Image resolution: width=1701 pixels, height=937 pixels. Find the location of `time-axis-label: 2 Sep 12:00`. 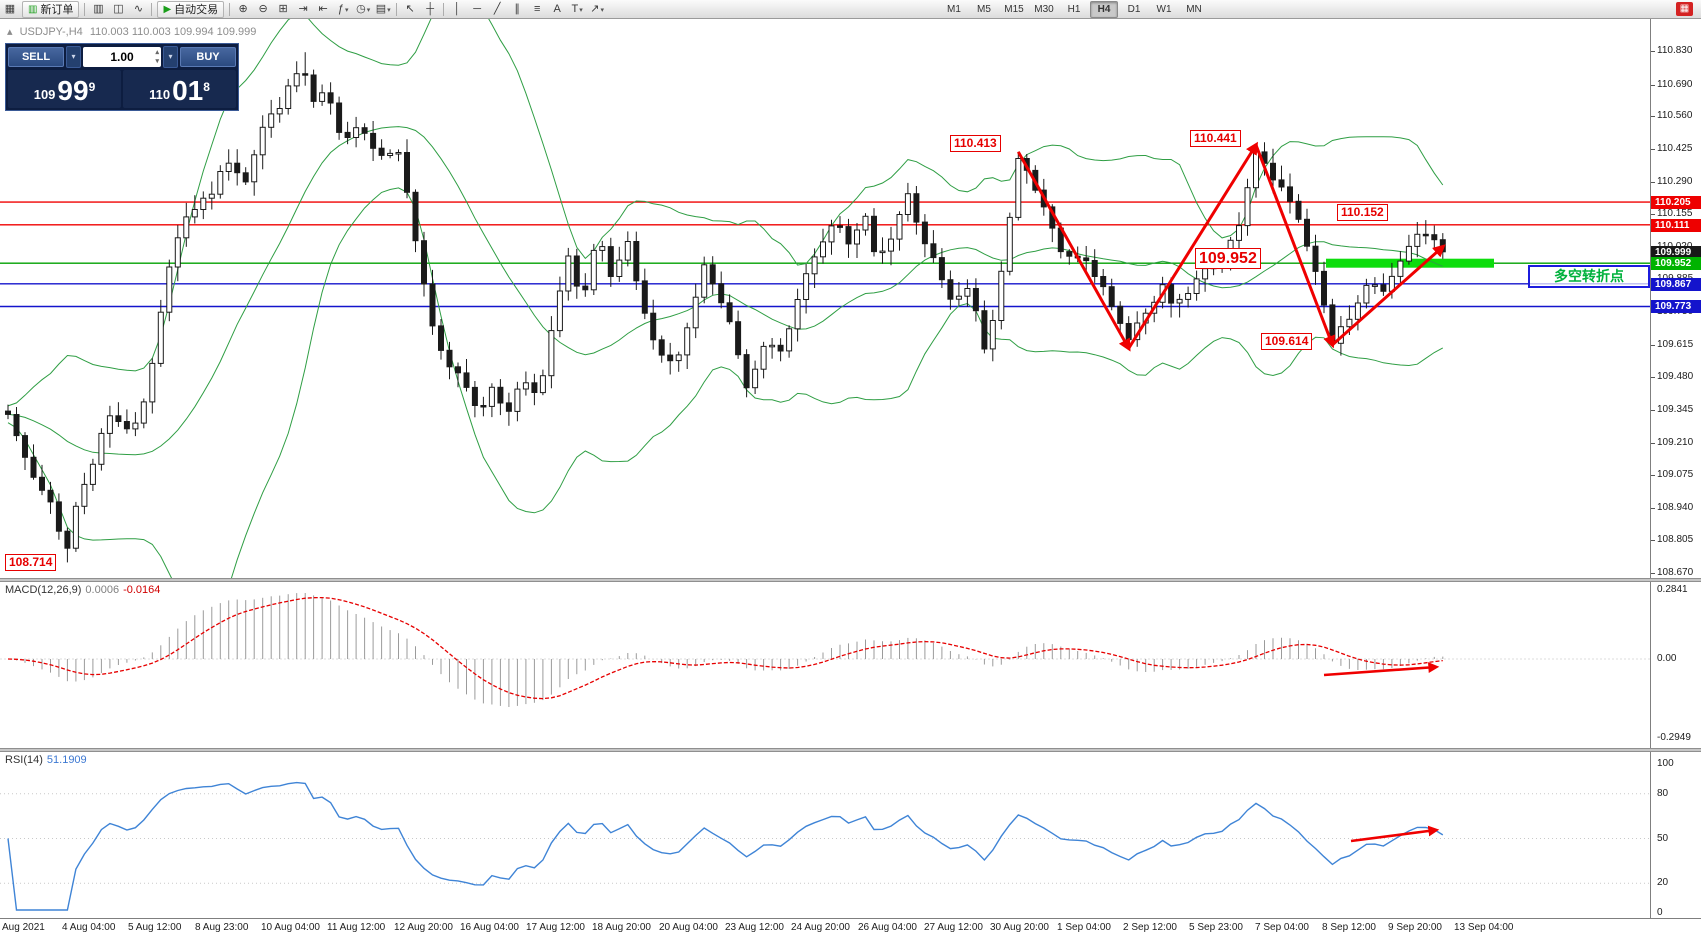

time-axis-label: 2 Sep 12:00 is located at coordinates (1150, 927).